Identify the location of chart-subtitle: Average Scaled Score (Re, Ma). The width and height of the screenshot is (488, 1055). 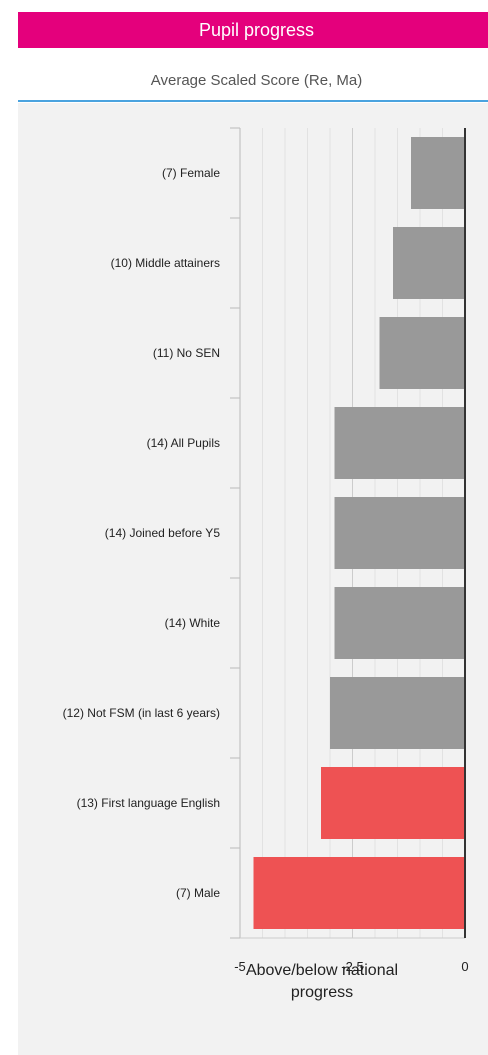
(253, 82).